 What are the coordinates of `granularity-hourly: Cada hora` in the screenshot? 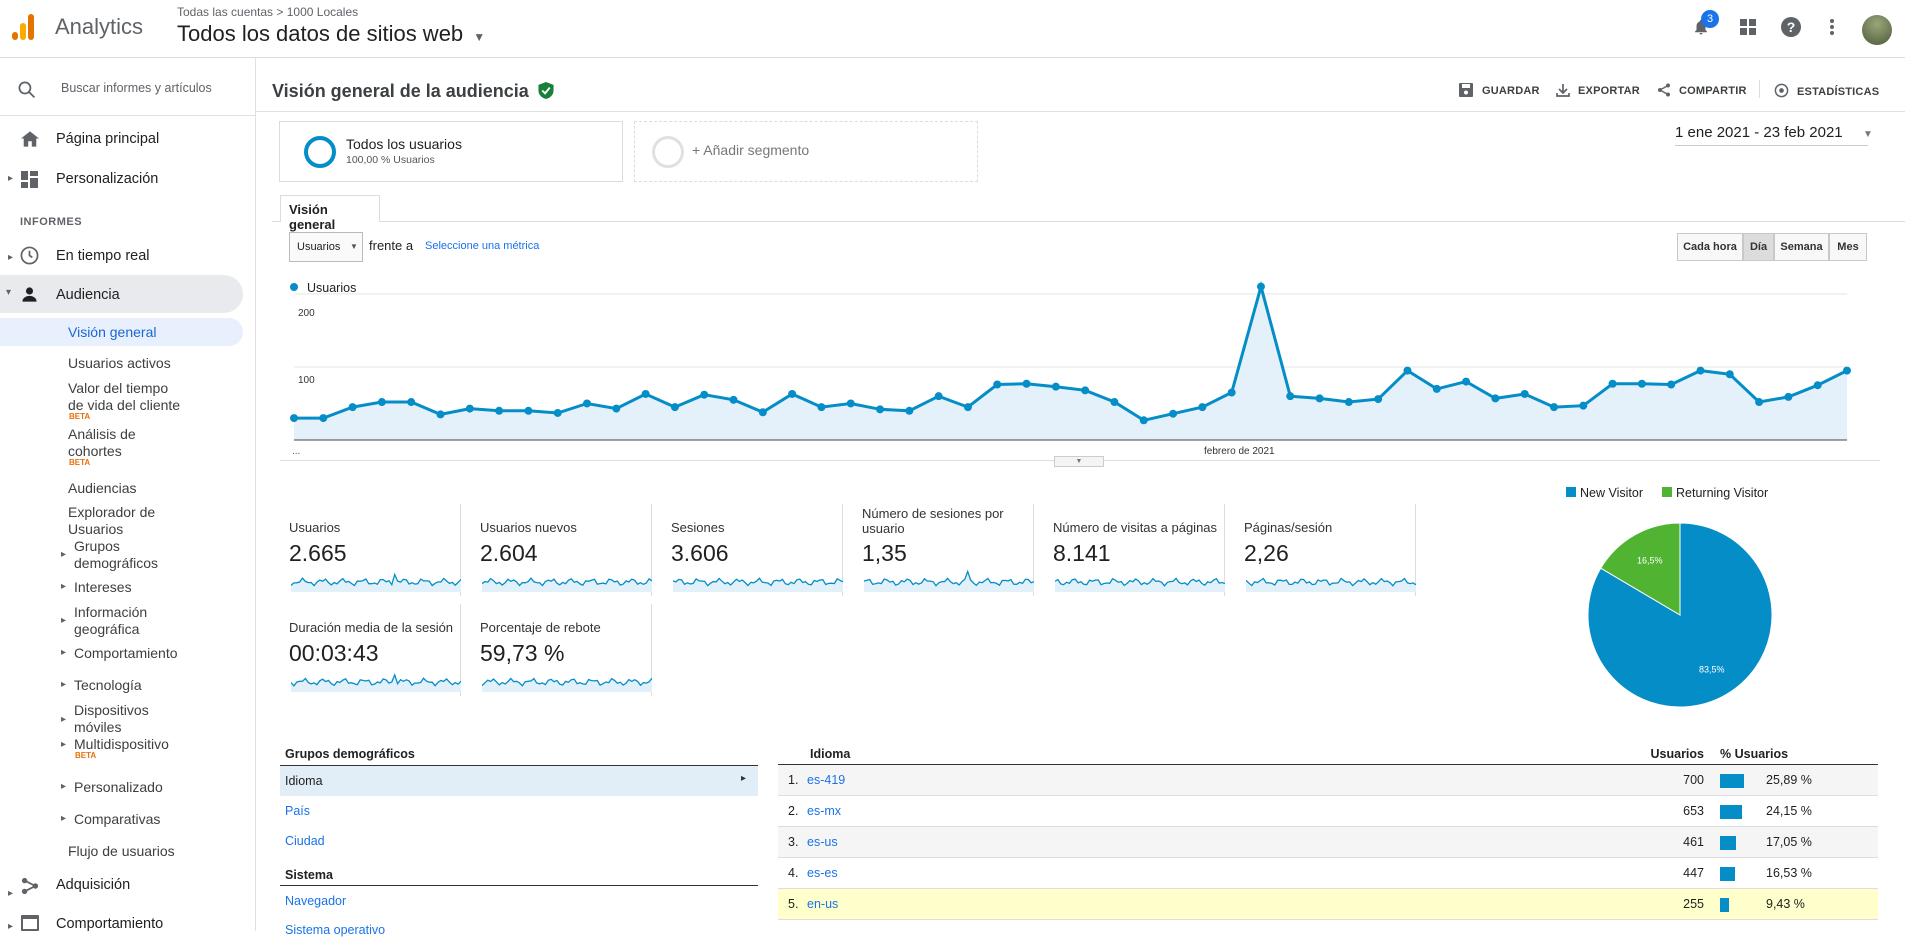 It's located at (1710, 247).